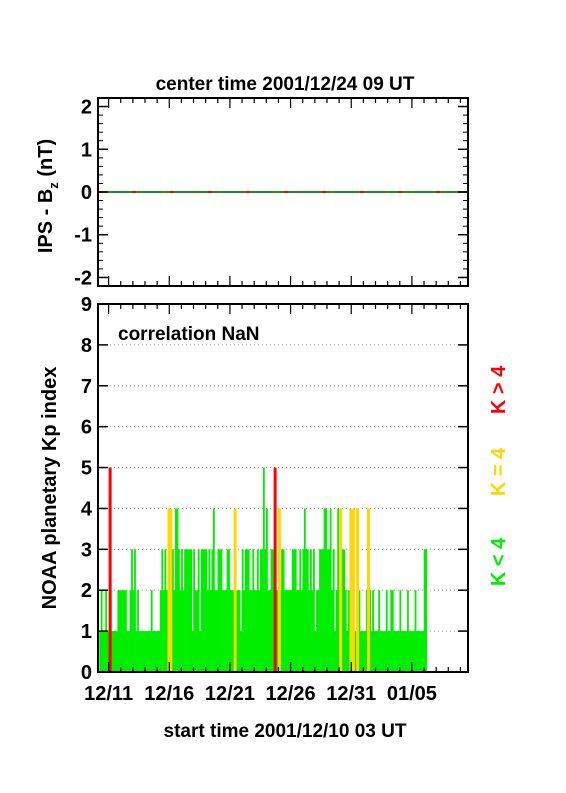 Image resolution: width=566 pixels, height=793 pixels. I want to click on kp-y-tick-label: 0, so click(86, 673).